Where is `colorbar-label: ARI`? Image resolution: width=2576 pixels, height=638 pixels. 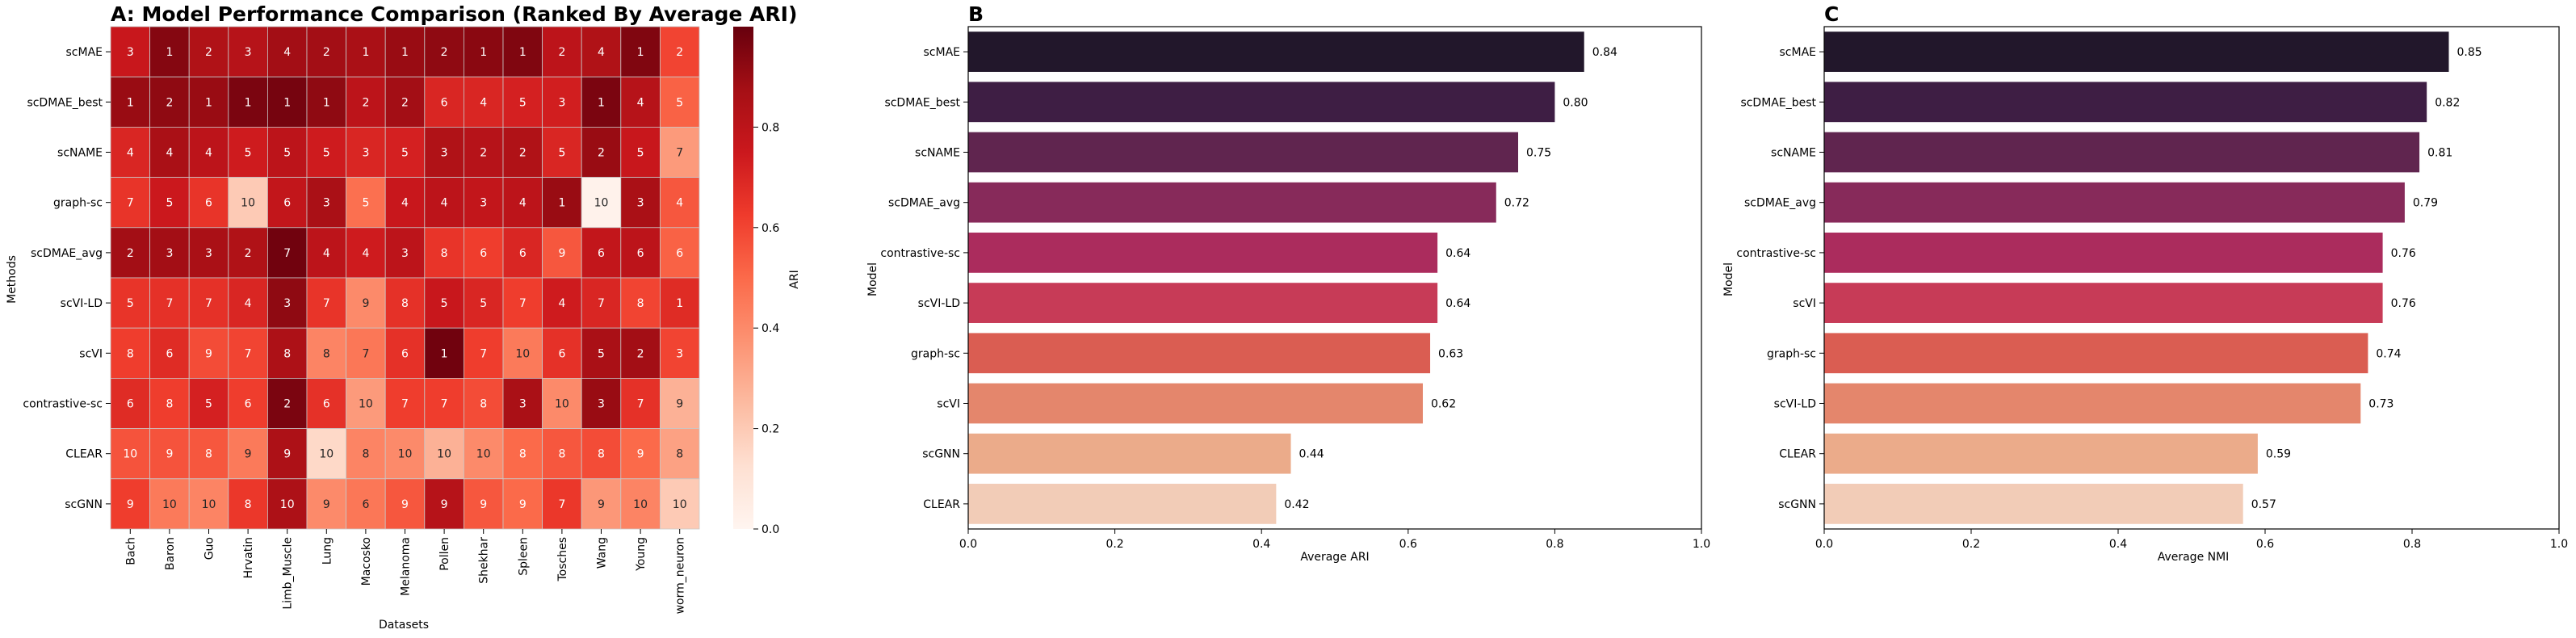
colorbar-label: ARI is located at coordinates (794, 279).